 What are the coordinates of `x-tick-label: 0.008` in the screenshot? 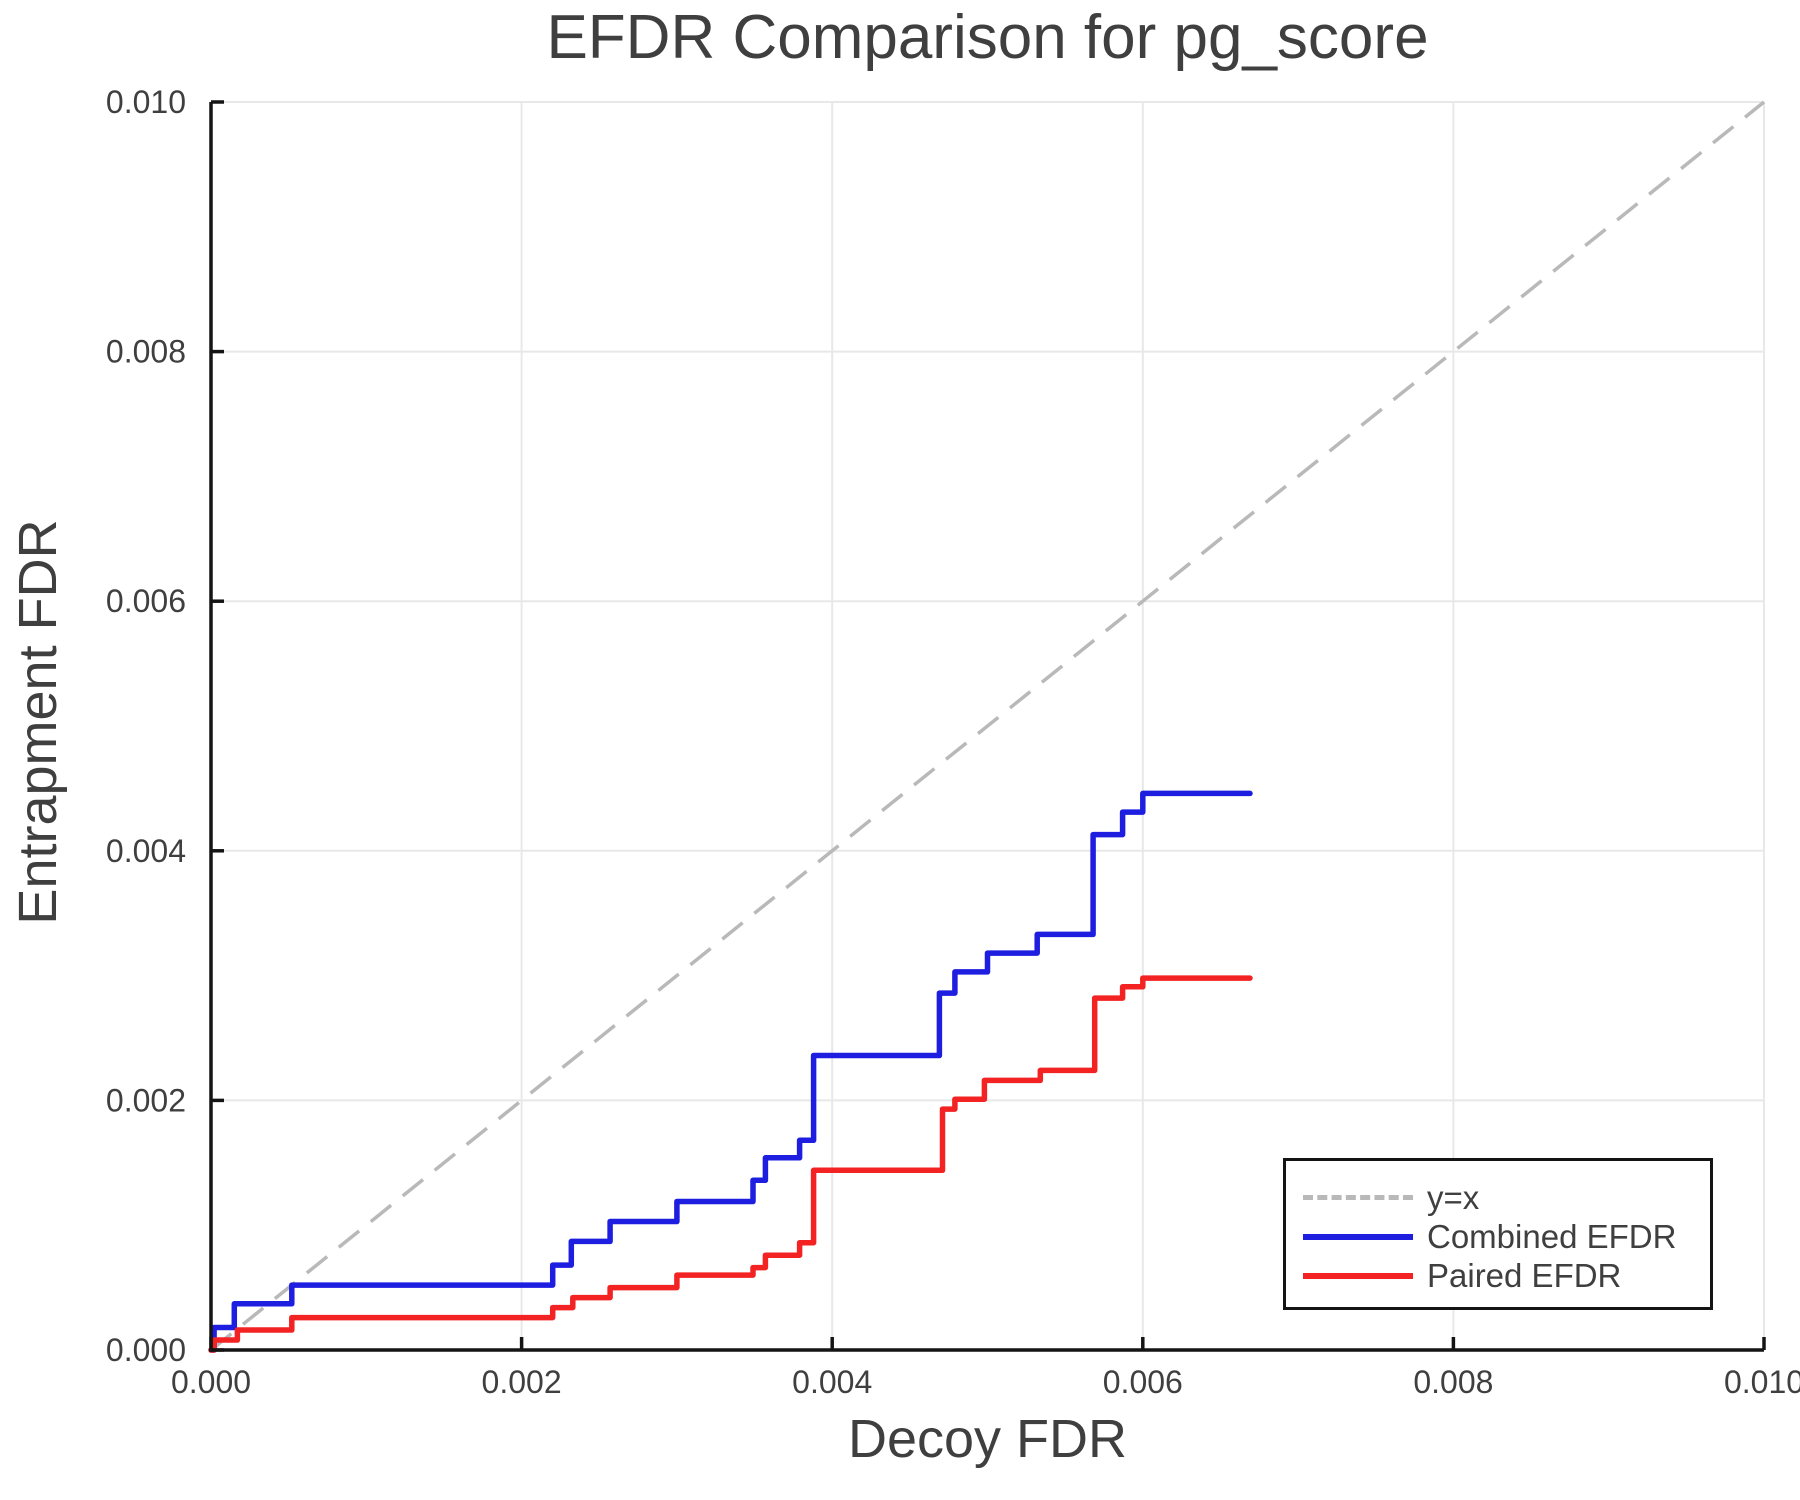 It's located at (1453, 1382).